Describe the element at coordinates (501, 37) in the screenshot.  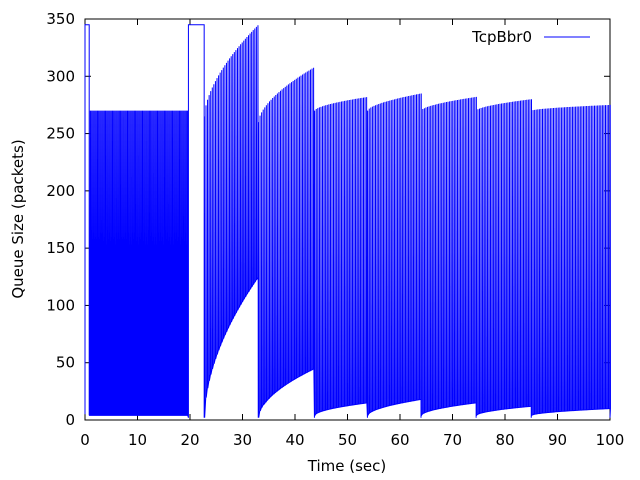
I see `legend-label: TcpBbr0` at that location.